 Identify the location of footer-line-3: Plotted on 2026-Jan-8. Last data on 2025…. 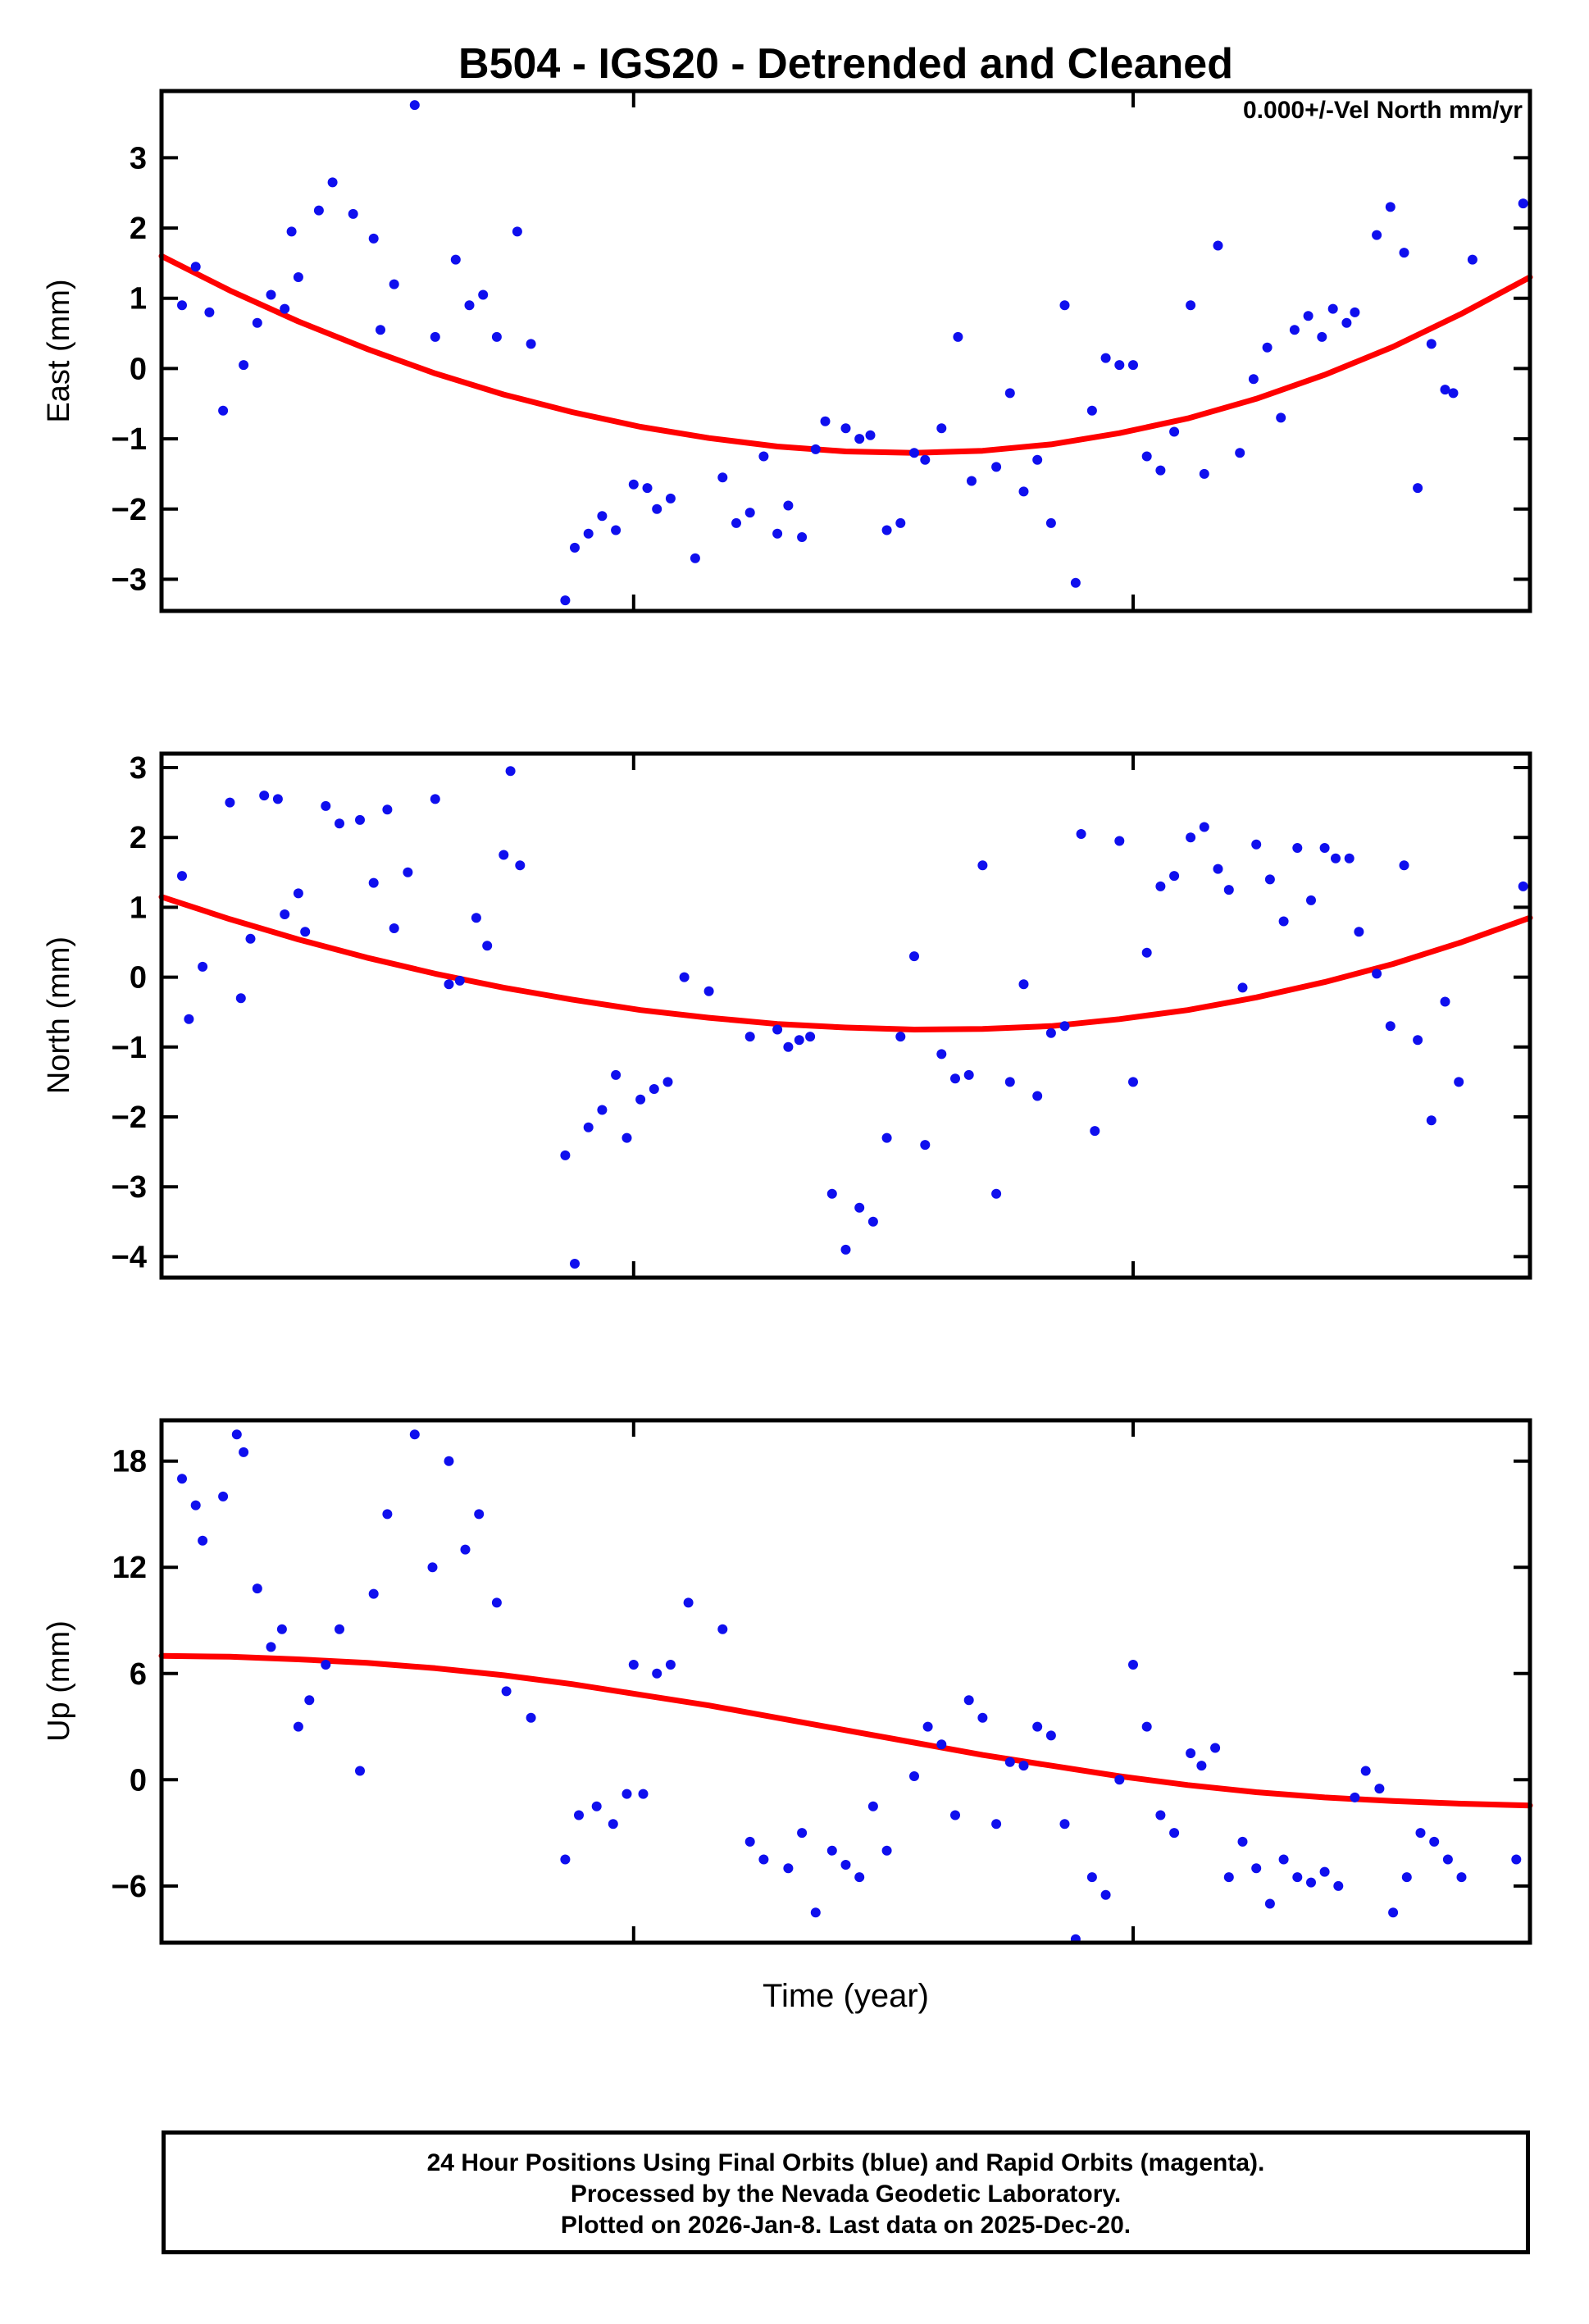
(845, 2225).